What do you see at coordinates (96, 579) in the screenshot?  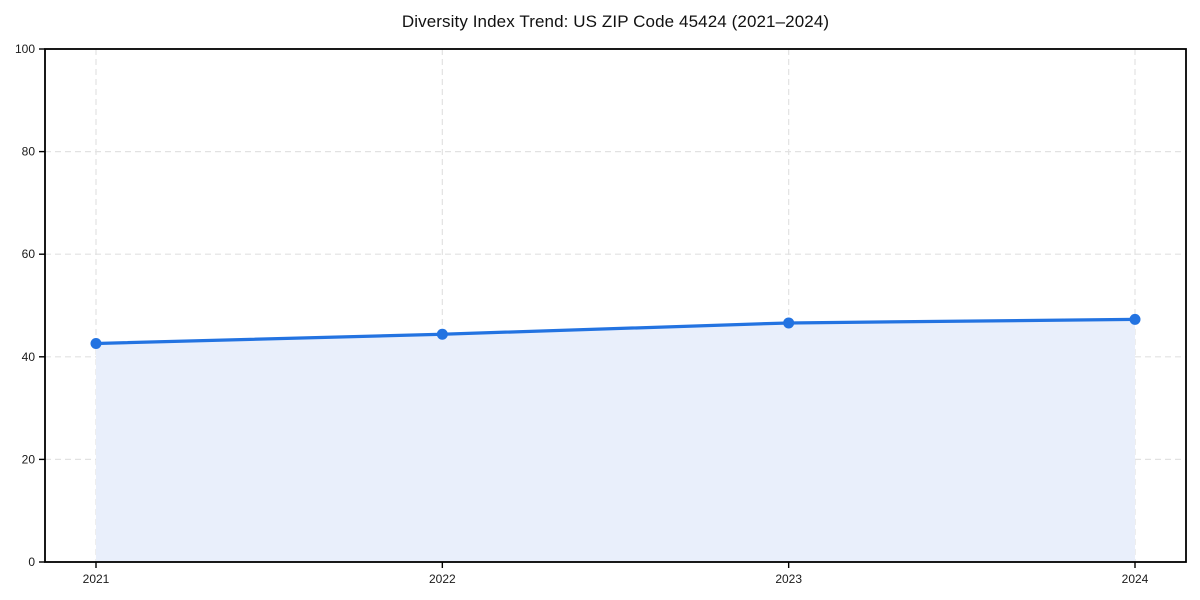 I see `x-tick-label: 2021` at bounding box center [96, 579].